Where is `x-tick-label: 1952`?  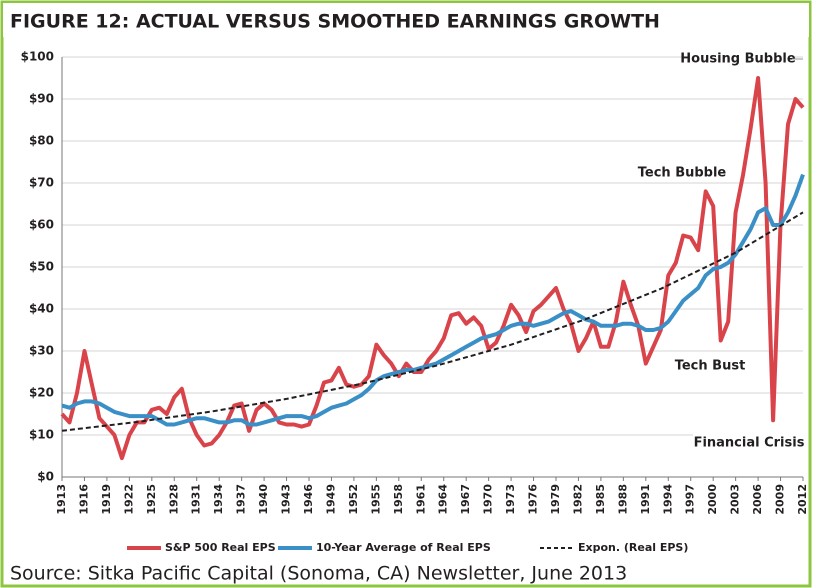 x-tick-label: 1952 is located at coordinates (353, 499).